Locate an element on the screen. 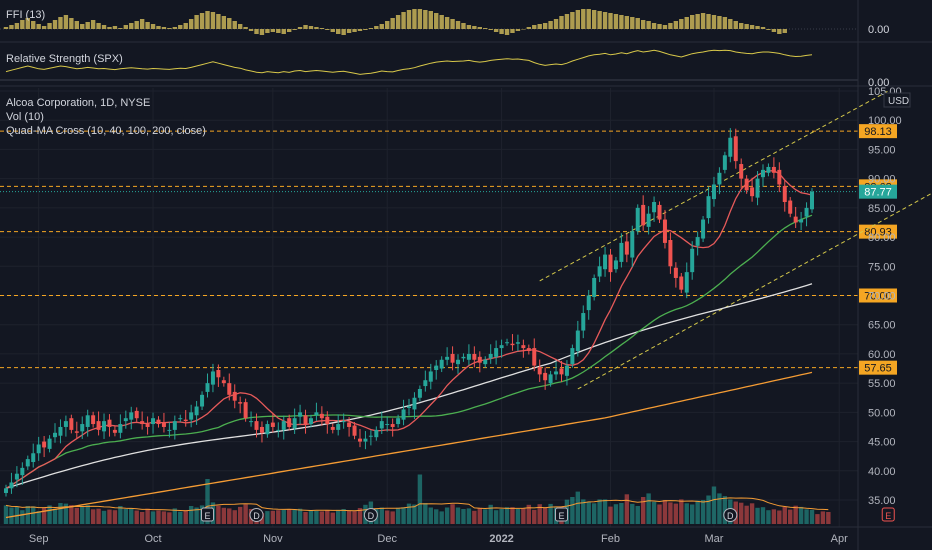 This screenshot has height=550, width=932. ma-legend: Quad-MA Cross (10, 40, 100, 200, close) is located at coordinates (106, 131).